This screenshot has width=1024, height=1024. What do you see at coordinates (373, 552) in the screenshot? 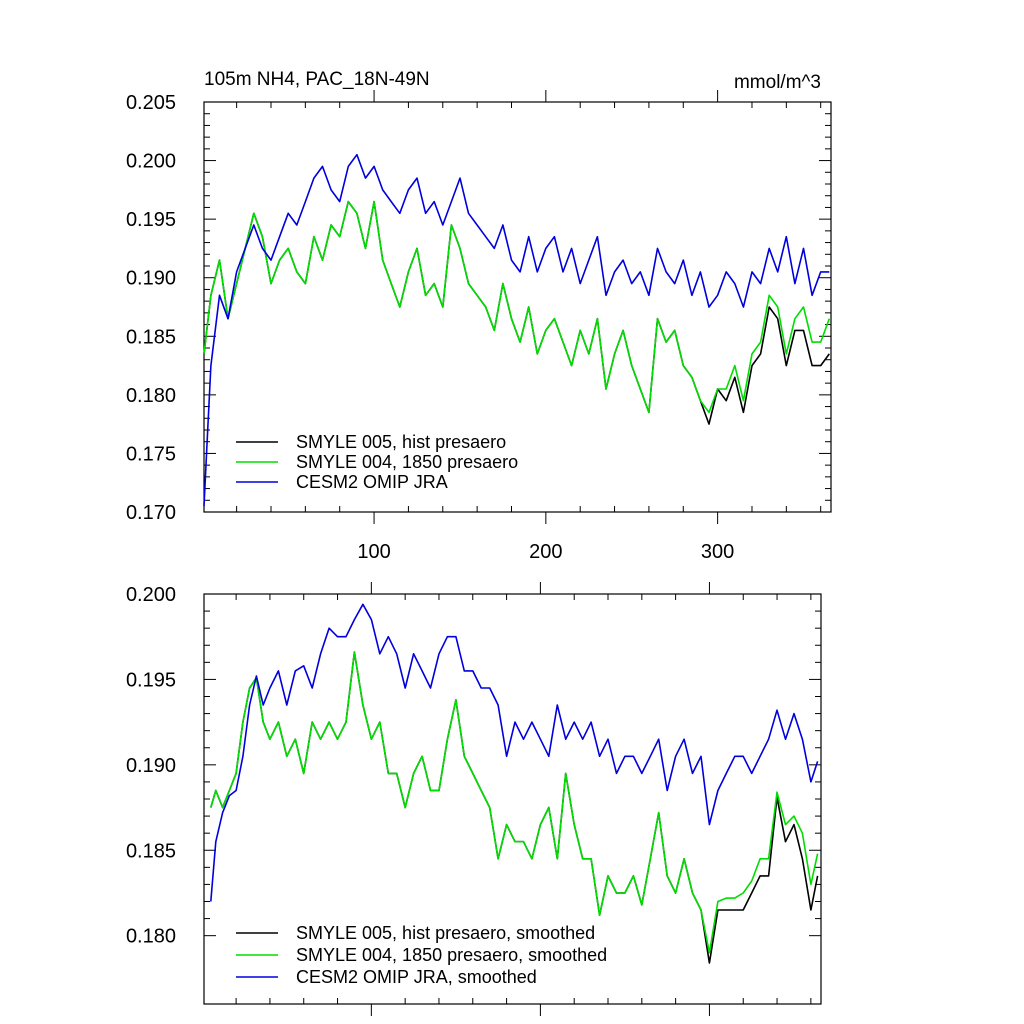
I see `x-tick-label: 100` at bounding box center [373, 552].